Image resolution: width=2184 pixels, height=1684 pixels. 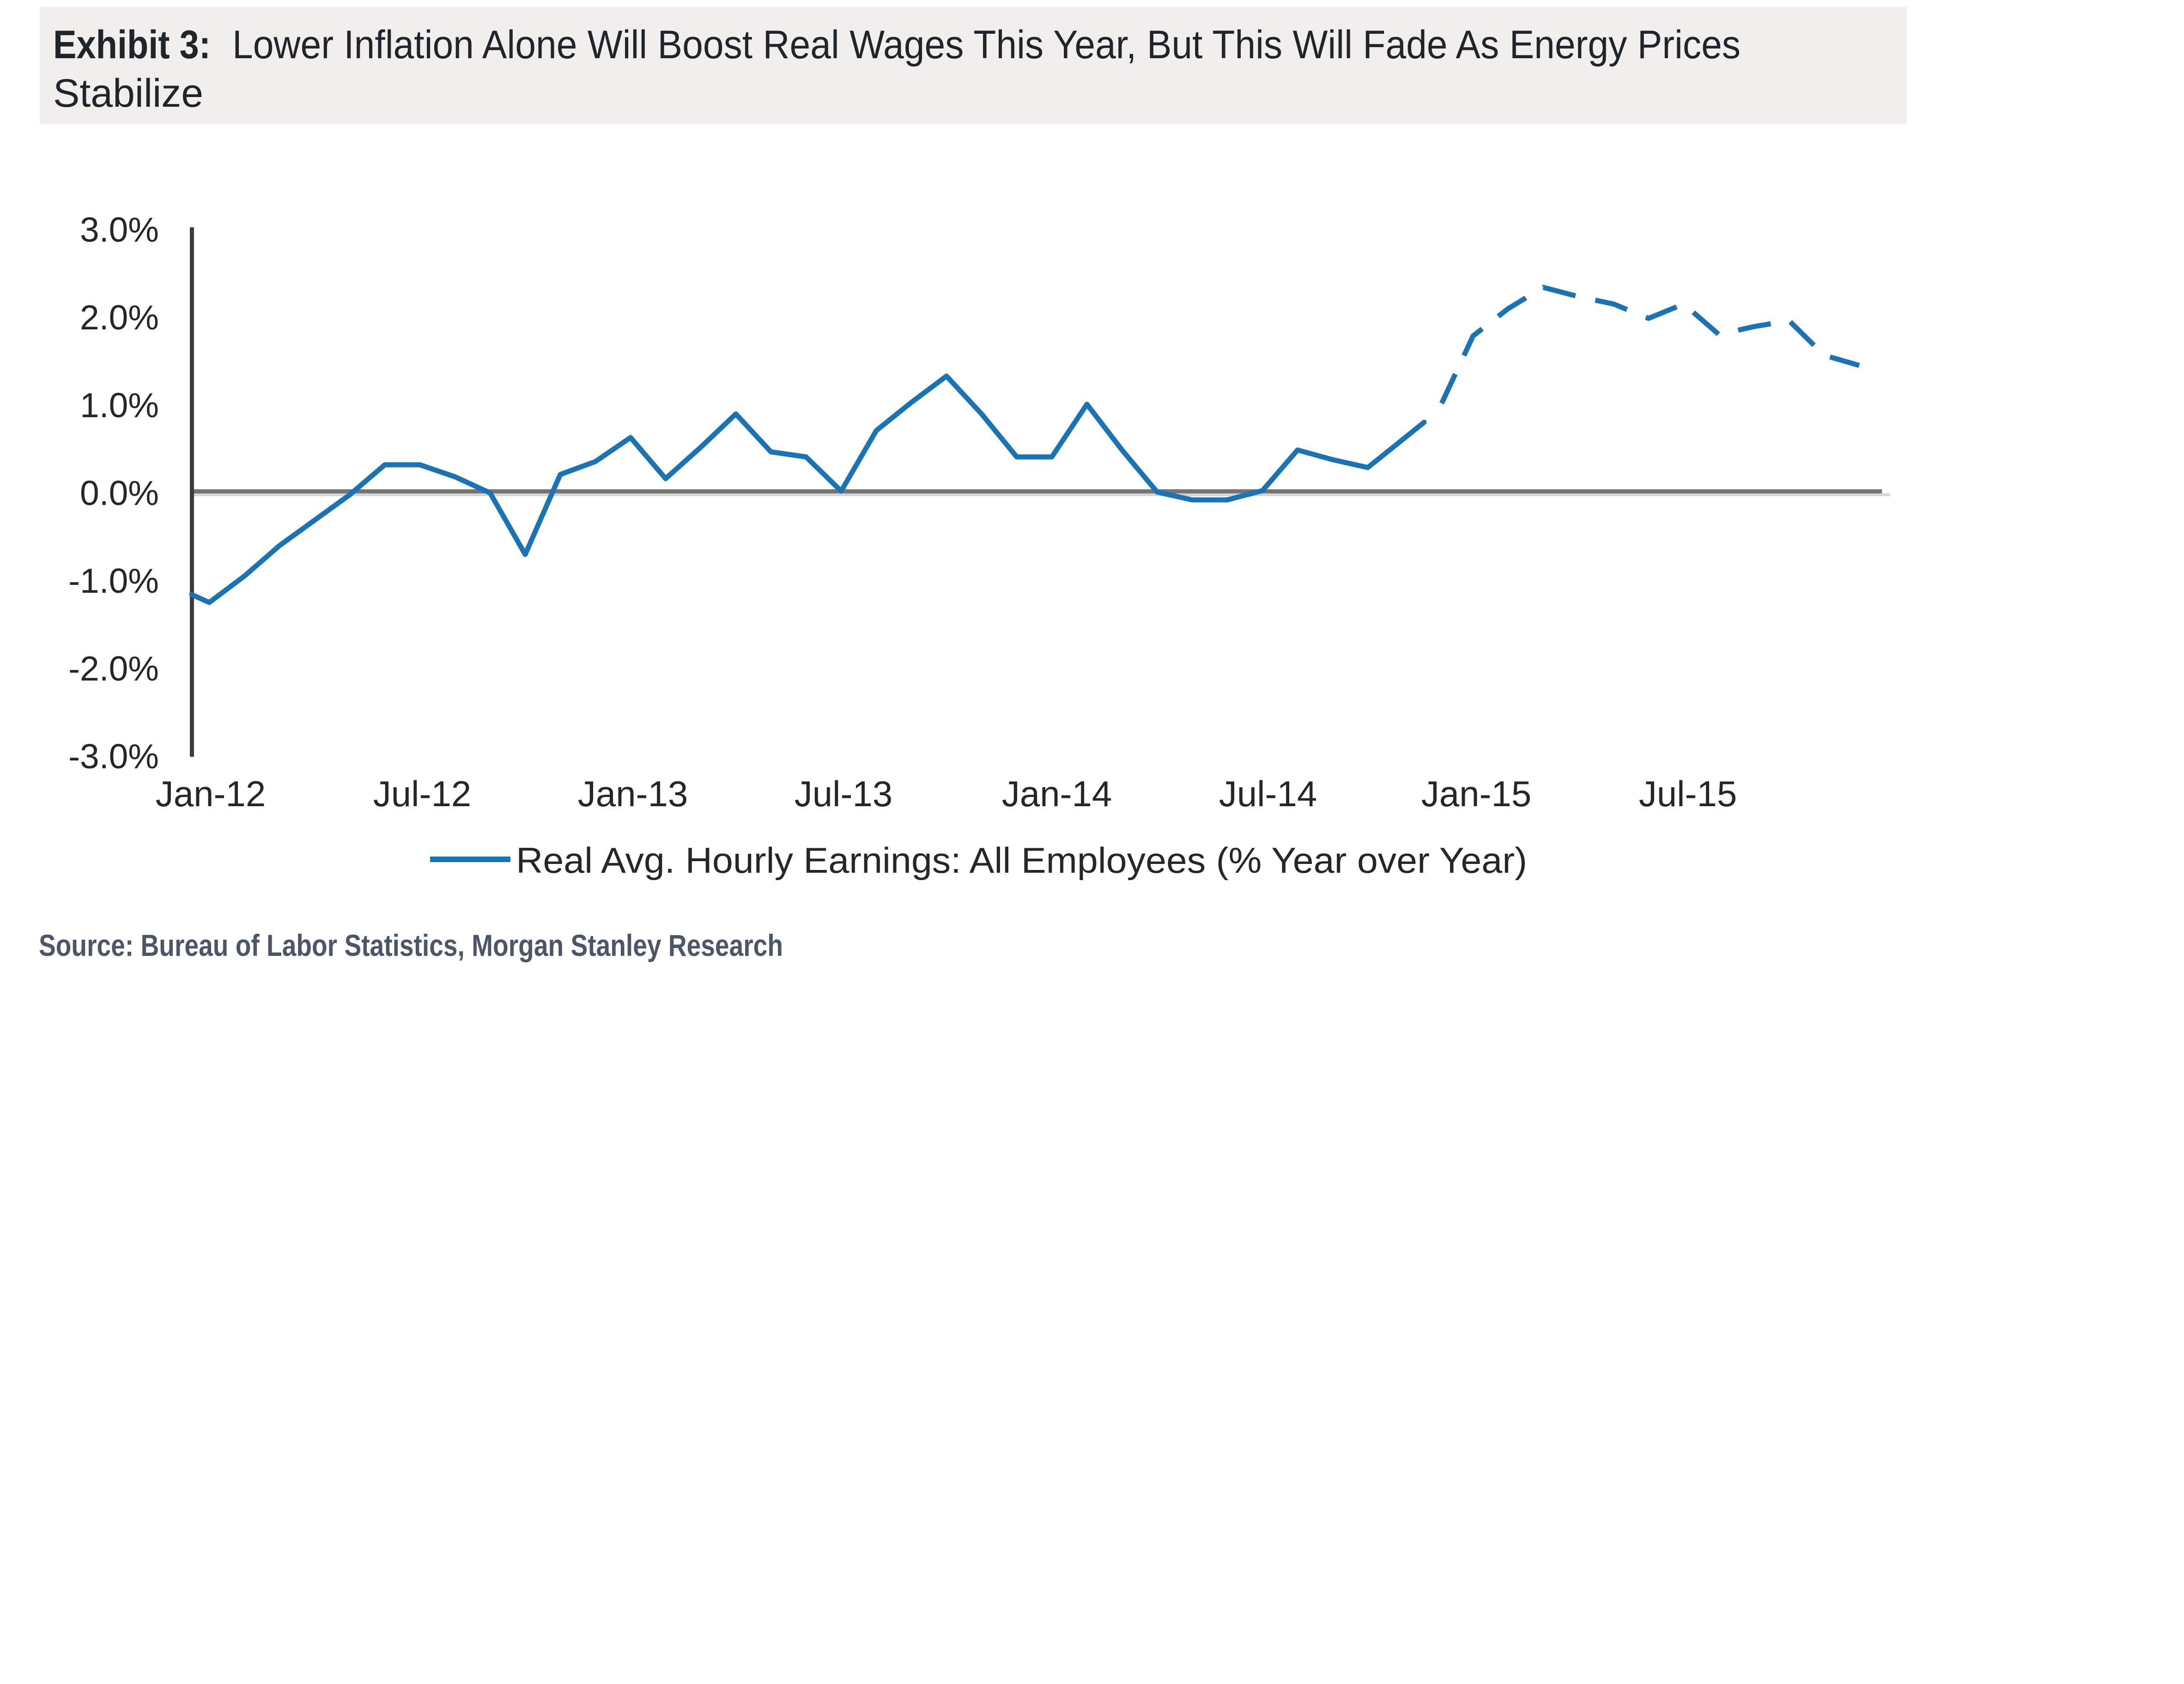 What do you see at coordinates (119, 406) in the screenshot?
I see `svg-text: 1.0%` at bounding box center [119, 406].